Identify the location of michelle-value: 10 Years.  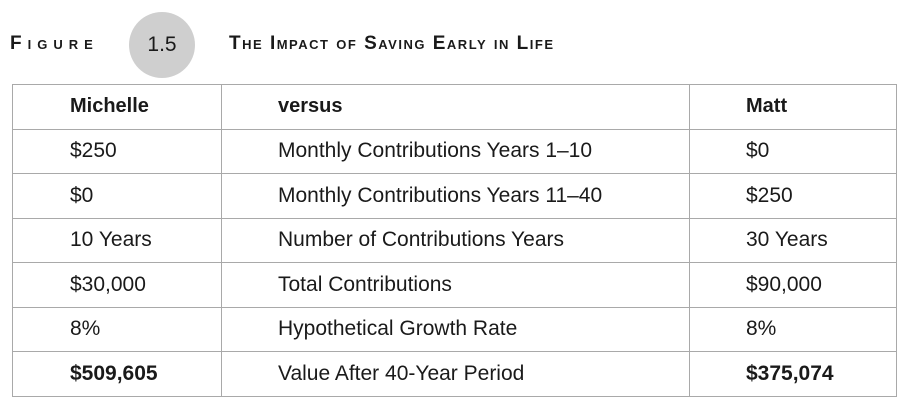
(117, 240).